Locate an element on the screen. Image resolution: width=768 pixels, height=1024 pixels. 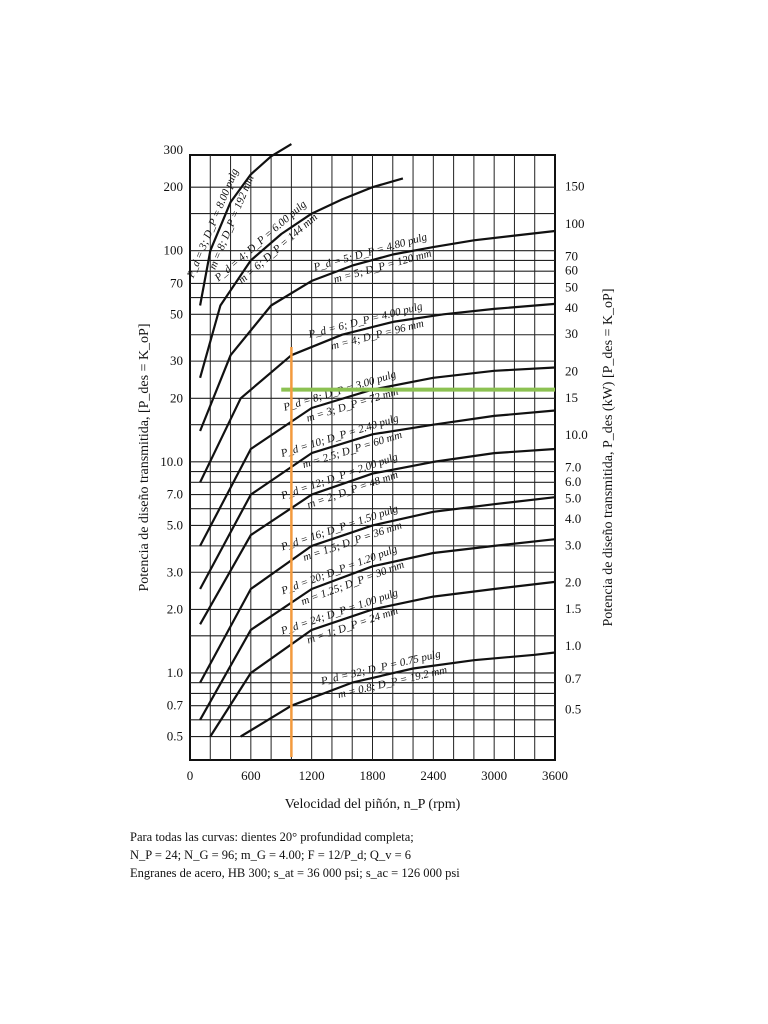
y-right-tick-label: 5.0 is located at coordinates (573, 498).